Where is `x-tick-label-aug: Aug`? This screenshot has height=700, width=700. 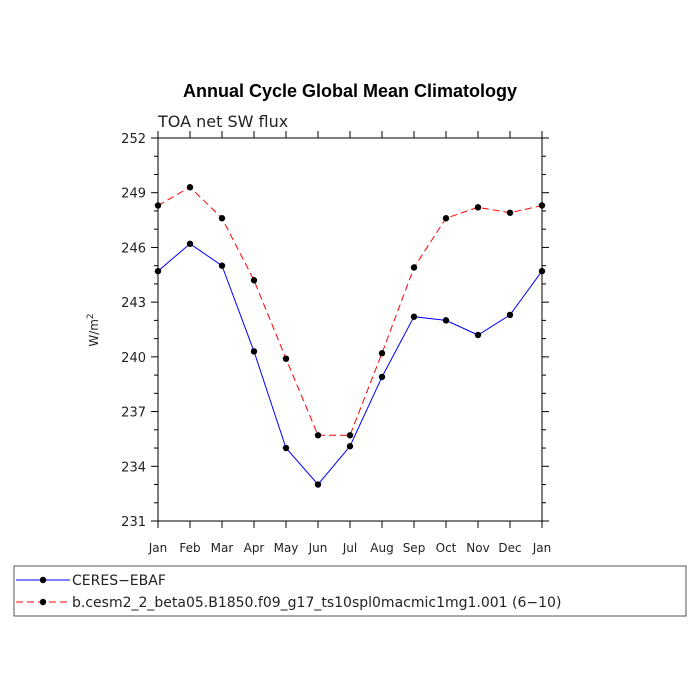 x-tick-label-aug: Aug is located at coordinates (381, 548).